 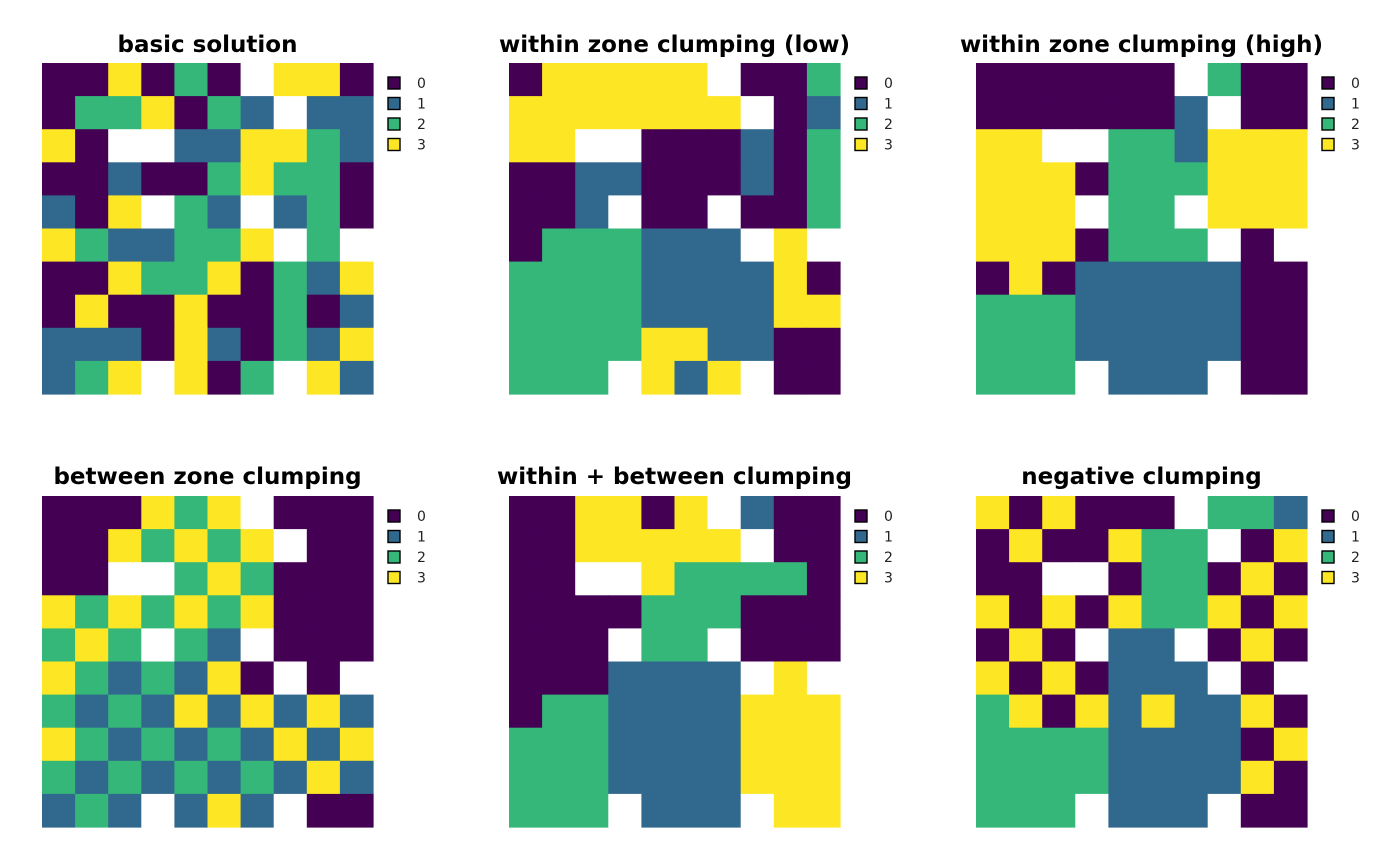 I want to click on panel-5: within + between clumping 0 1 2 3, so click(x=695, y=646).